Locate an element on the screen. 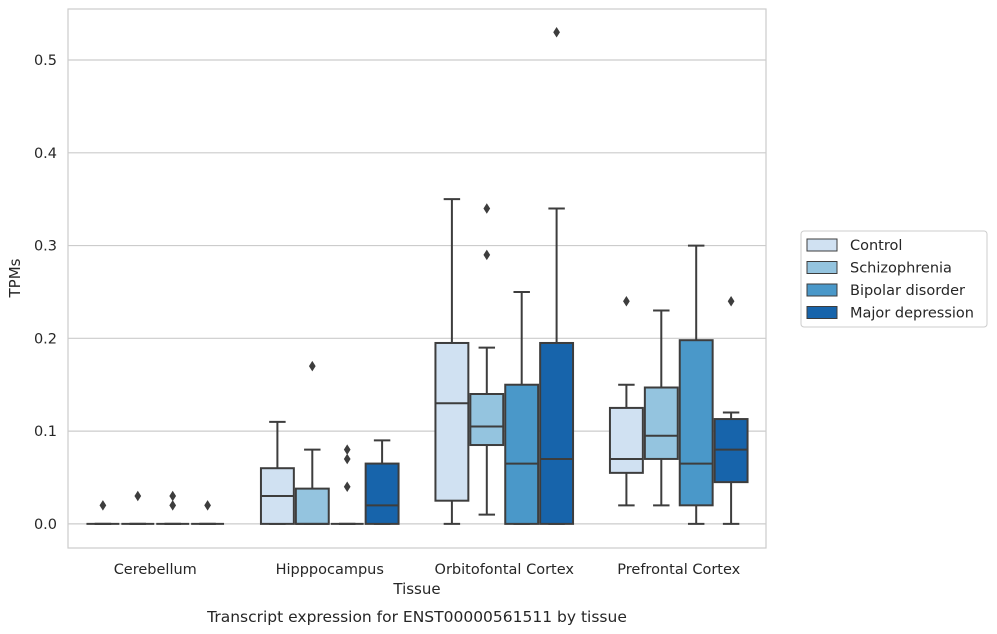 The image size is (997, 634). y-axis-ticks: 0.0 0.1 0.2 0.3 0.4 0.5 is located at coordinates (45, 293).